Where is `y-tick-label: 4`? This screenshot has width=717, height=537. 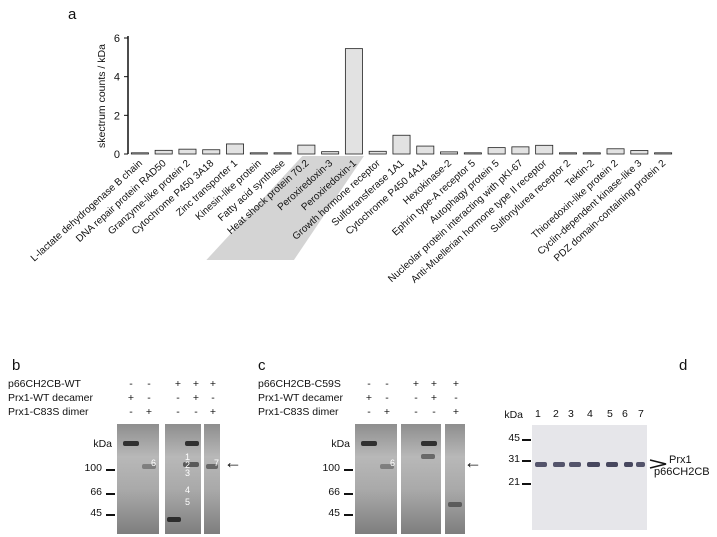
y-tick-label: 4 is located at coordinates (117, 78).